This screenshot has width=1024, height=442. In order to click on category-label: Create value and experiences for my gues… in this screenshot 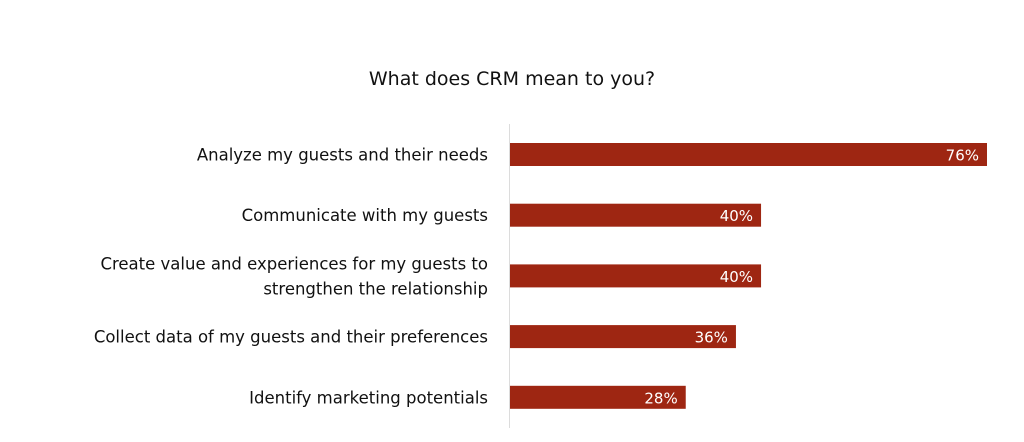, I will do `click(294, 263)`.